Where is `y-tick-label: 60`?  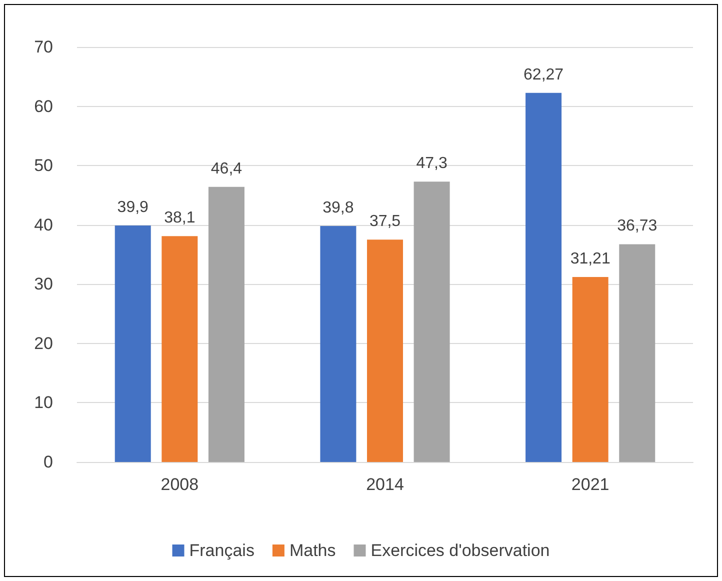 y-tick-label: 60 is located at coordinates (43, 106).